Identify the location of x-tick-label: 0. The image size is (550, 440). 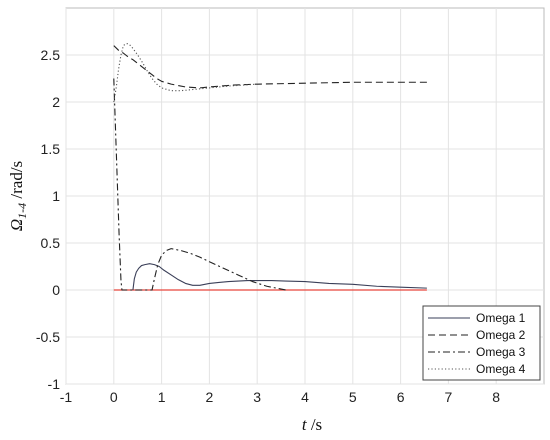
(114, 397).